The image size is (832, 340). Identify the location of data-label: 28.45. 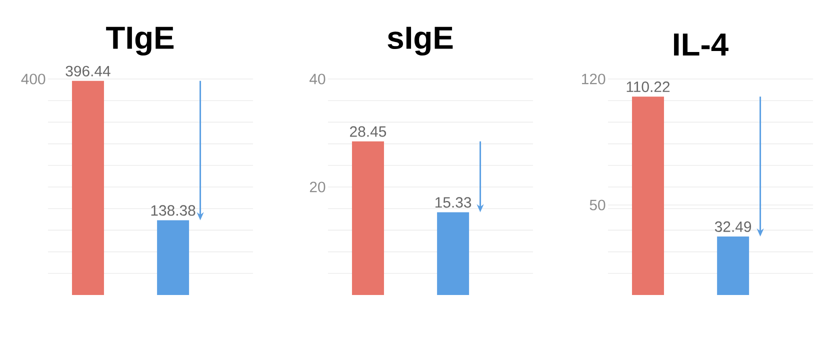
(368, 131).